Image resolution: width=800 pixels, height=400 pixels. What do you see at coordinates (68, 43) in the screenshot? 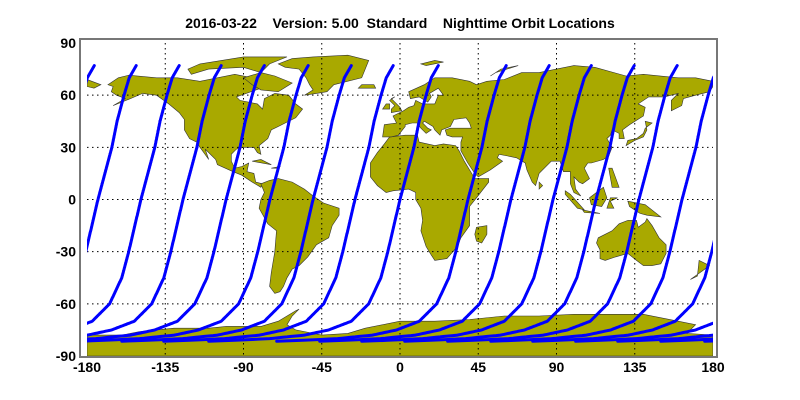
I see `y-tick-label: 90` at bounding box center [68, 43].